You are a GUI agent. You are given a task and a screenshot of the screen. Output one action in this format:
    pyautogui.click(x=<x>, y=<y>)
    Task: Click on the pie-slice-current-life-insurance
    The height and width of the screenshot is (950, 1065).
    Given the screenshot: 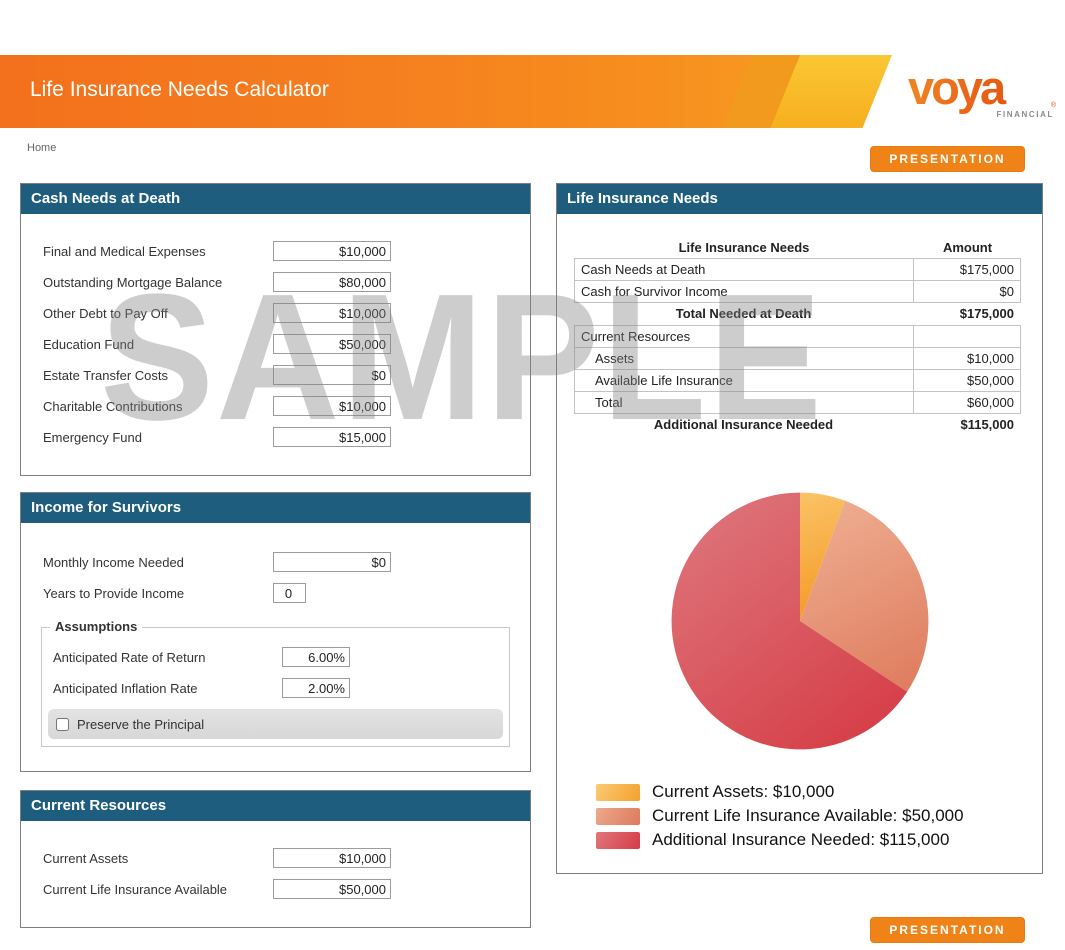 What is the action you would take?
    pyautogui.click(x=864, y=596)
    